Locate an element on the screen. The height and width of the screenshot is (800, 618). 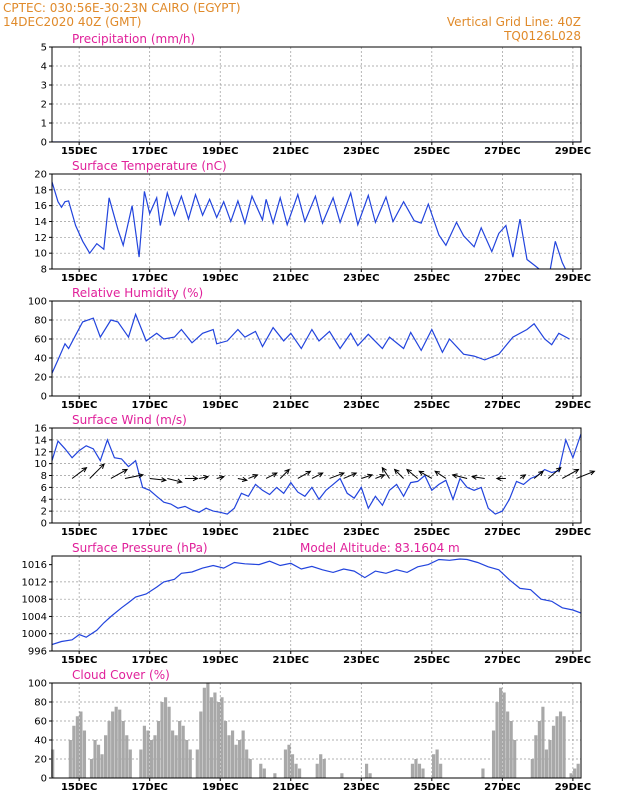
x-tick-label: 23DEC is located at coordinates (361, 405).